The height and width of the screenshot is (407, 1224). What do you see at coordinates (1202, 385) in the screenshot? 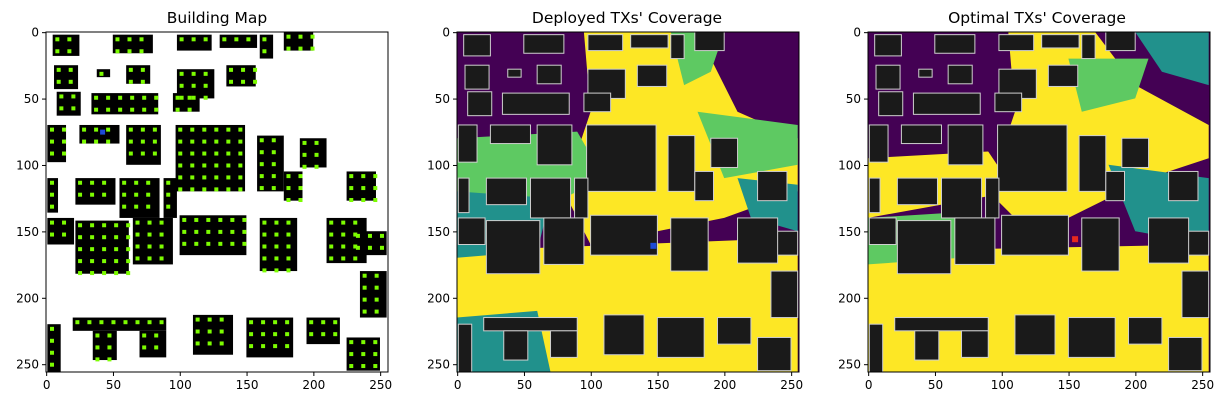
I see `x-tick-label: 250` at bounding box center [1202, 385].